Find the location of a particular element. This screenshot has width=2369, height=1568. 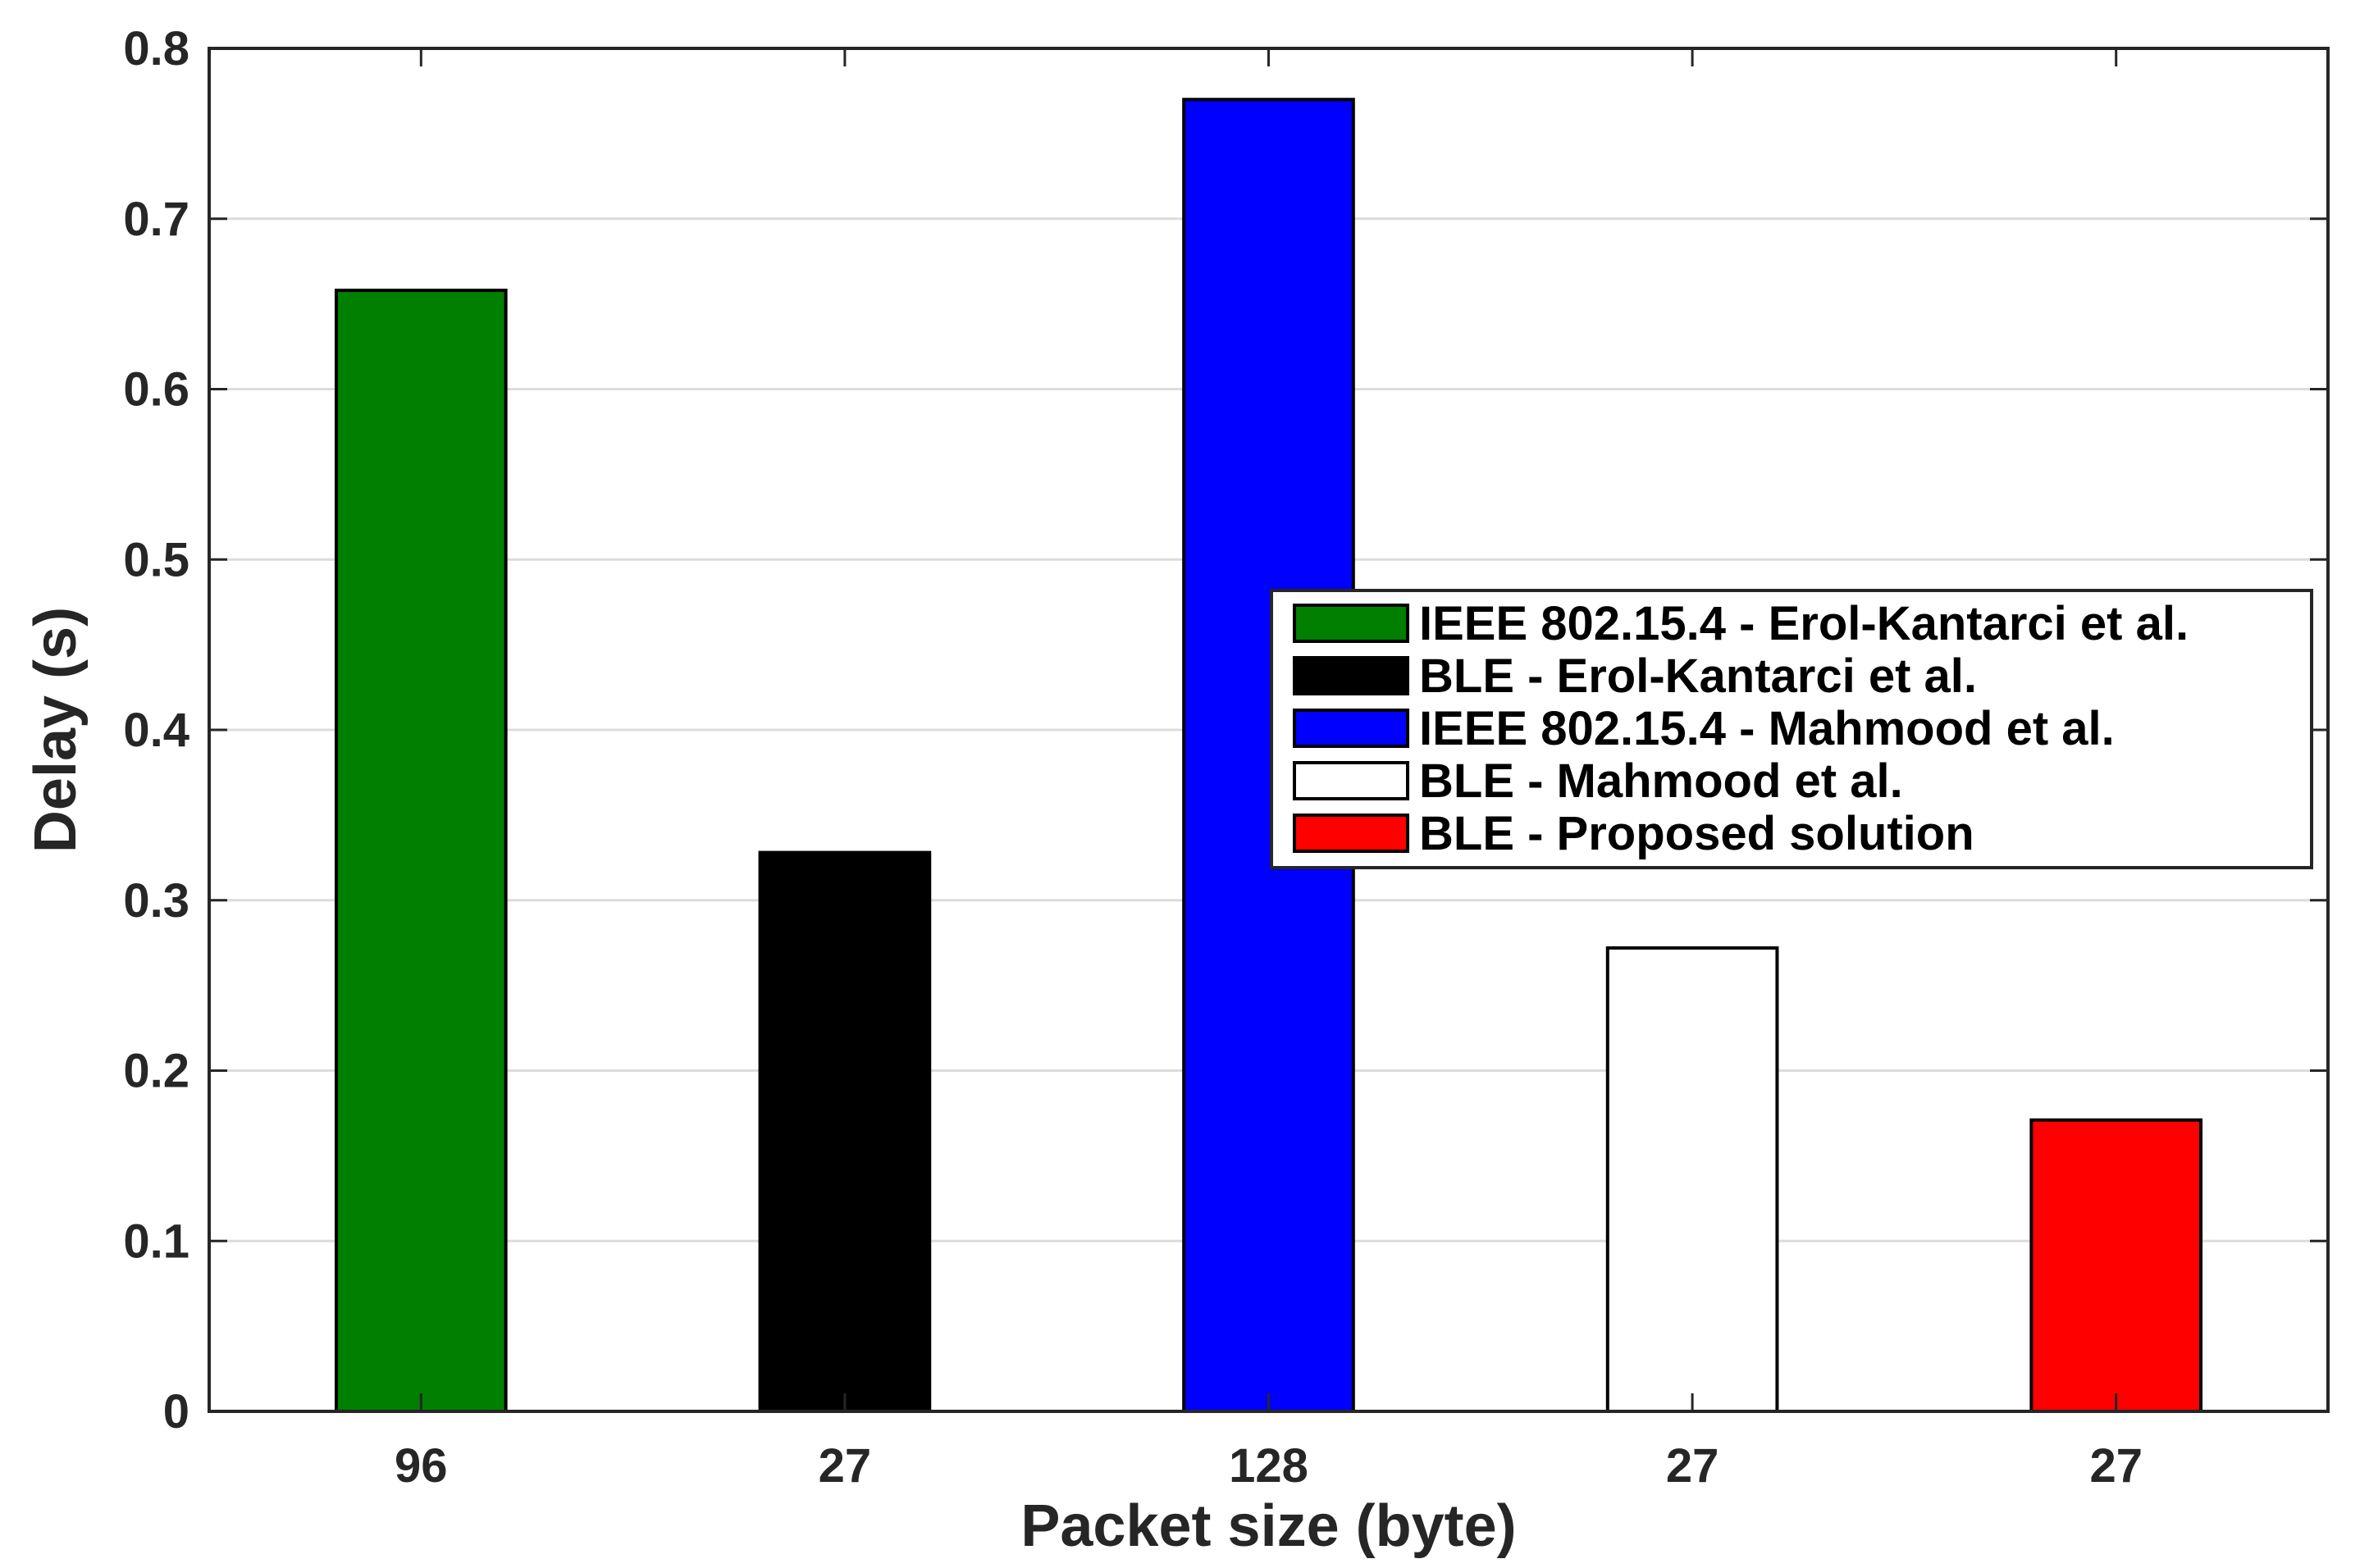

legend-entry: BLE - Erol-Kantarci et al. is located at coordinates (1698, 677).